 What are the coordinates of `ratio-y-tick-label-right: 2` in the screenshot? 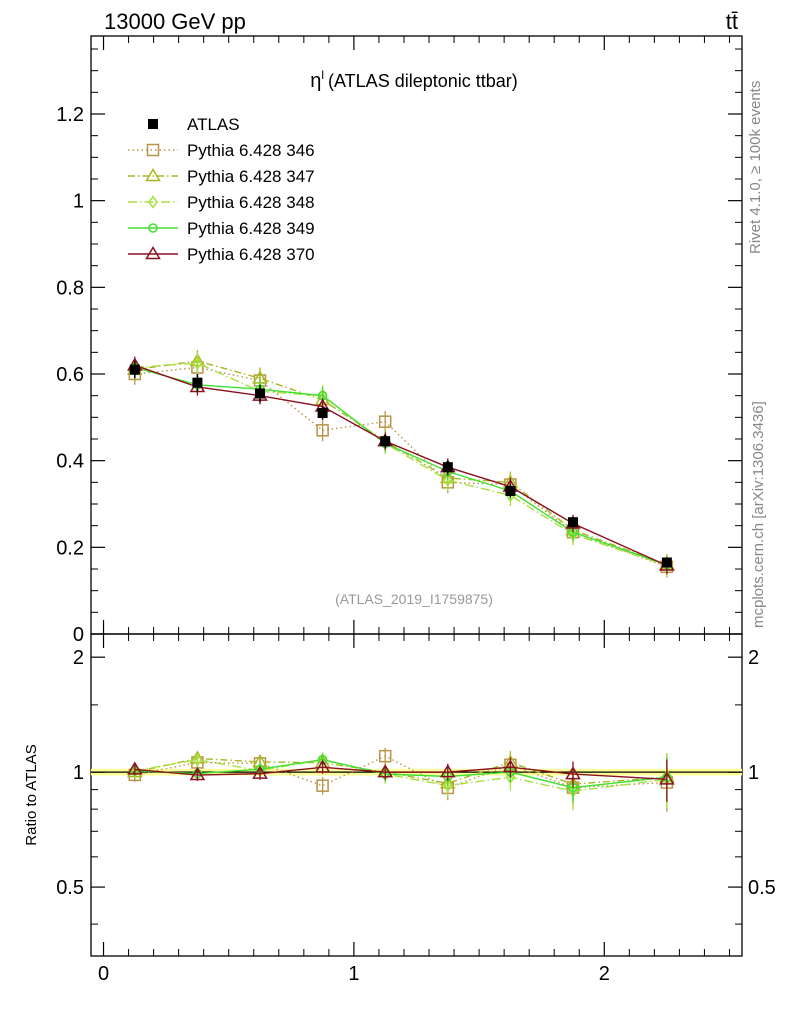 It's located at (753, 658).